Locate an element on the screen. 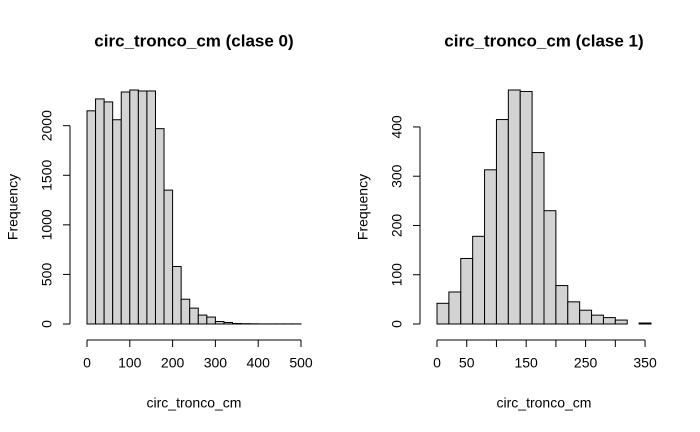  x-tick-label: 150 is located at coordinates (526, 363).